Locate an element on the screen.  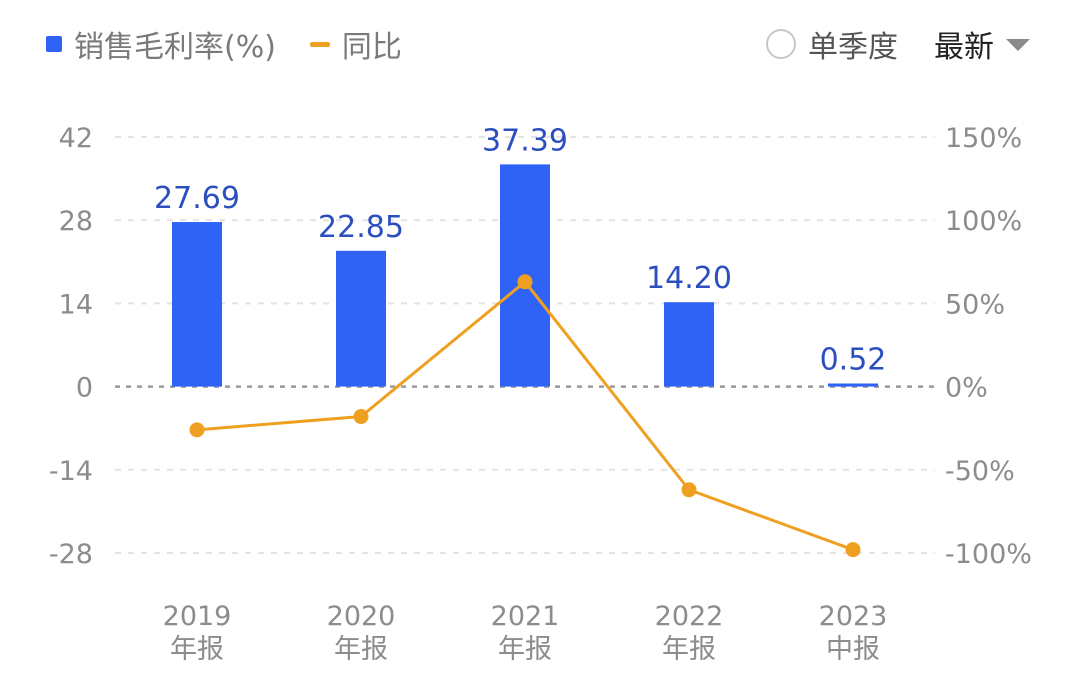
legend-item-yoy: 同比 is located at coordinates (355, 44).